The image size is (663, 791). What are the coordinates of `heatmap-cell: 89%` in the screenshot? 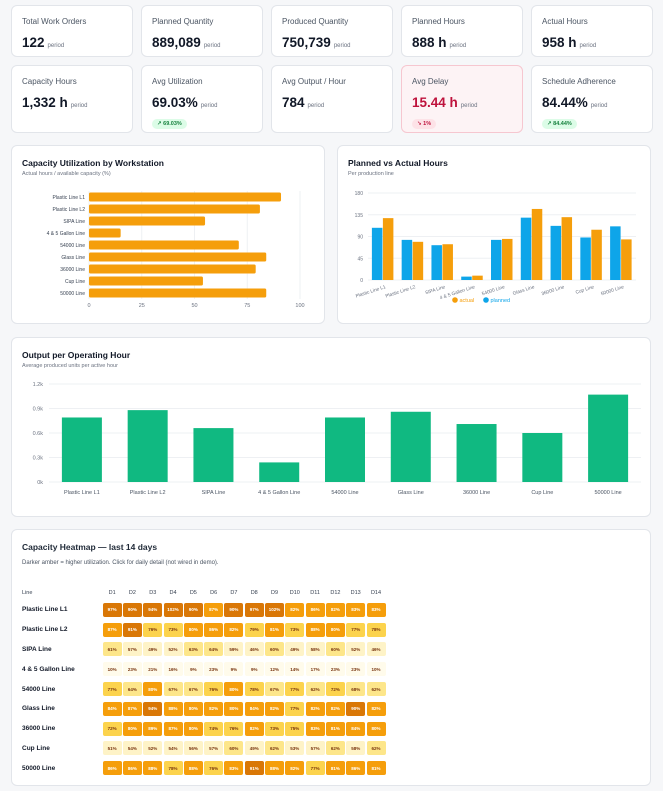 It's located at (153, 728).